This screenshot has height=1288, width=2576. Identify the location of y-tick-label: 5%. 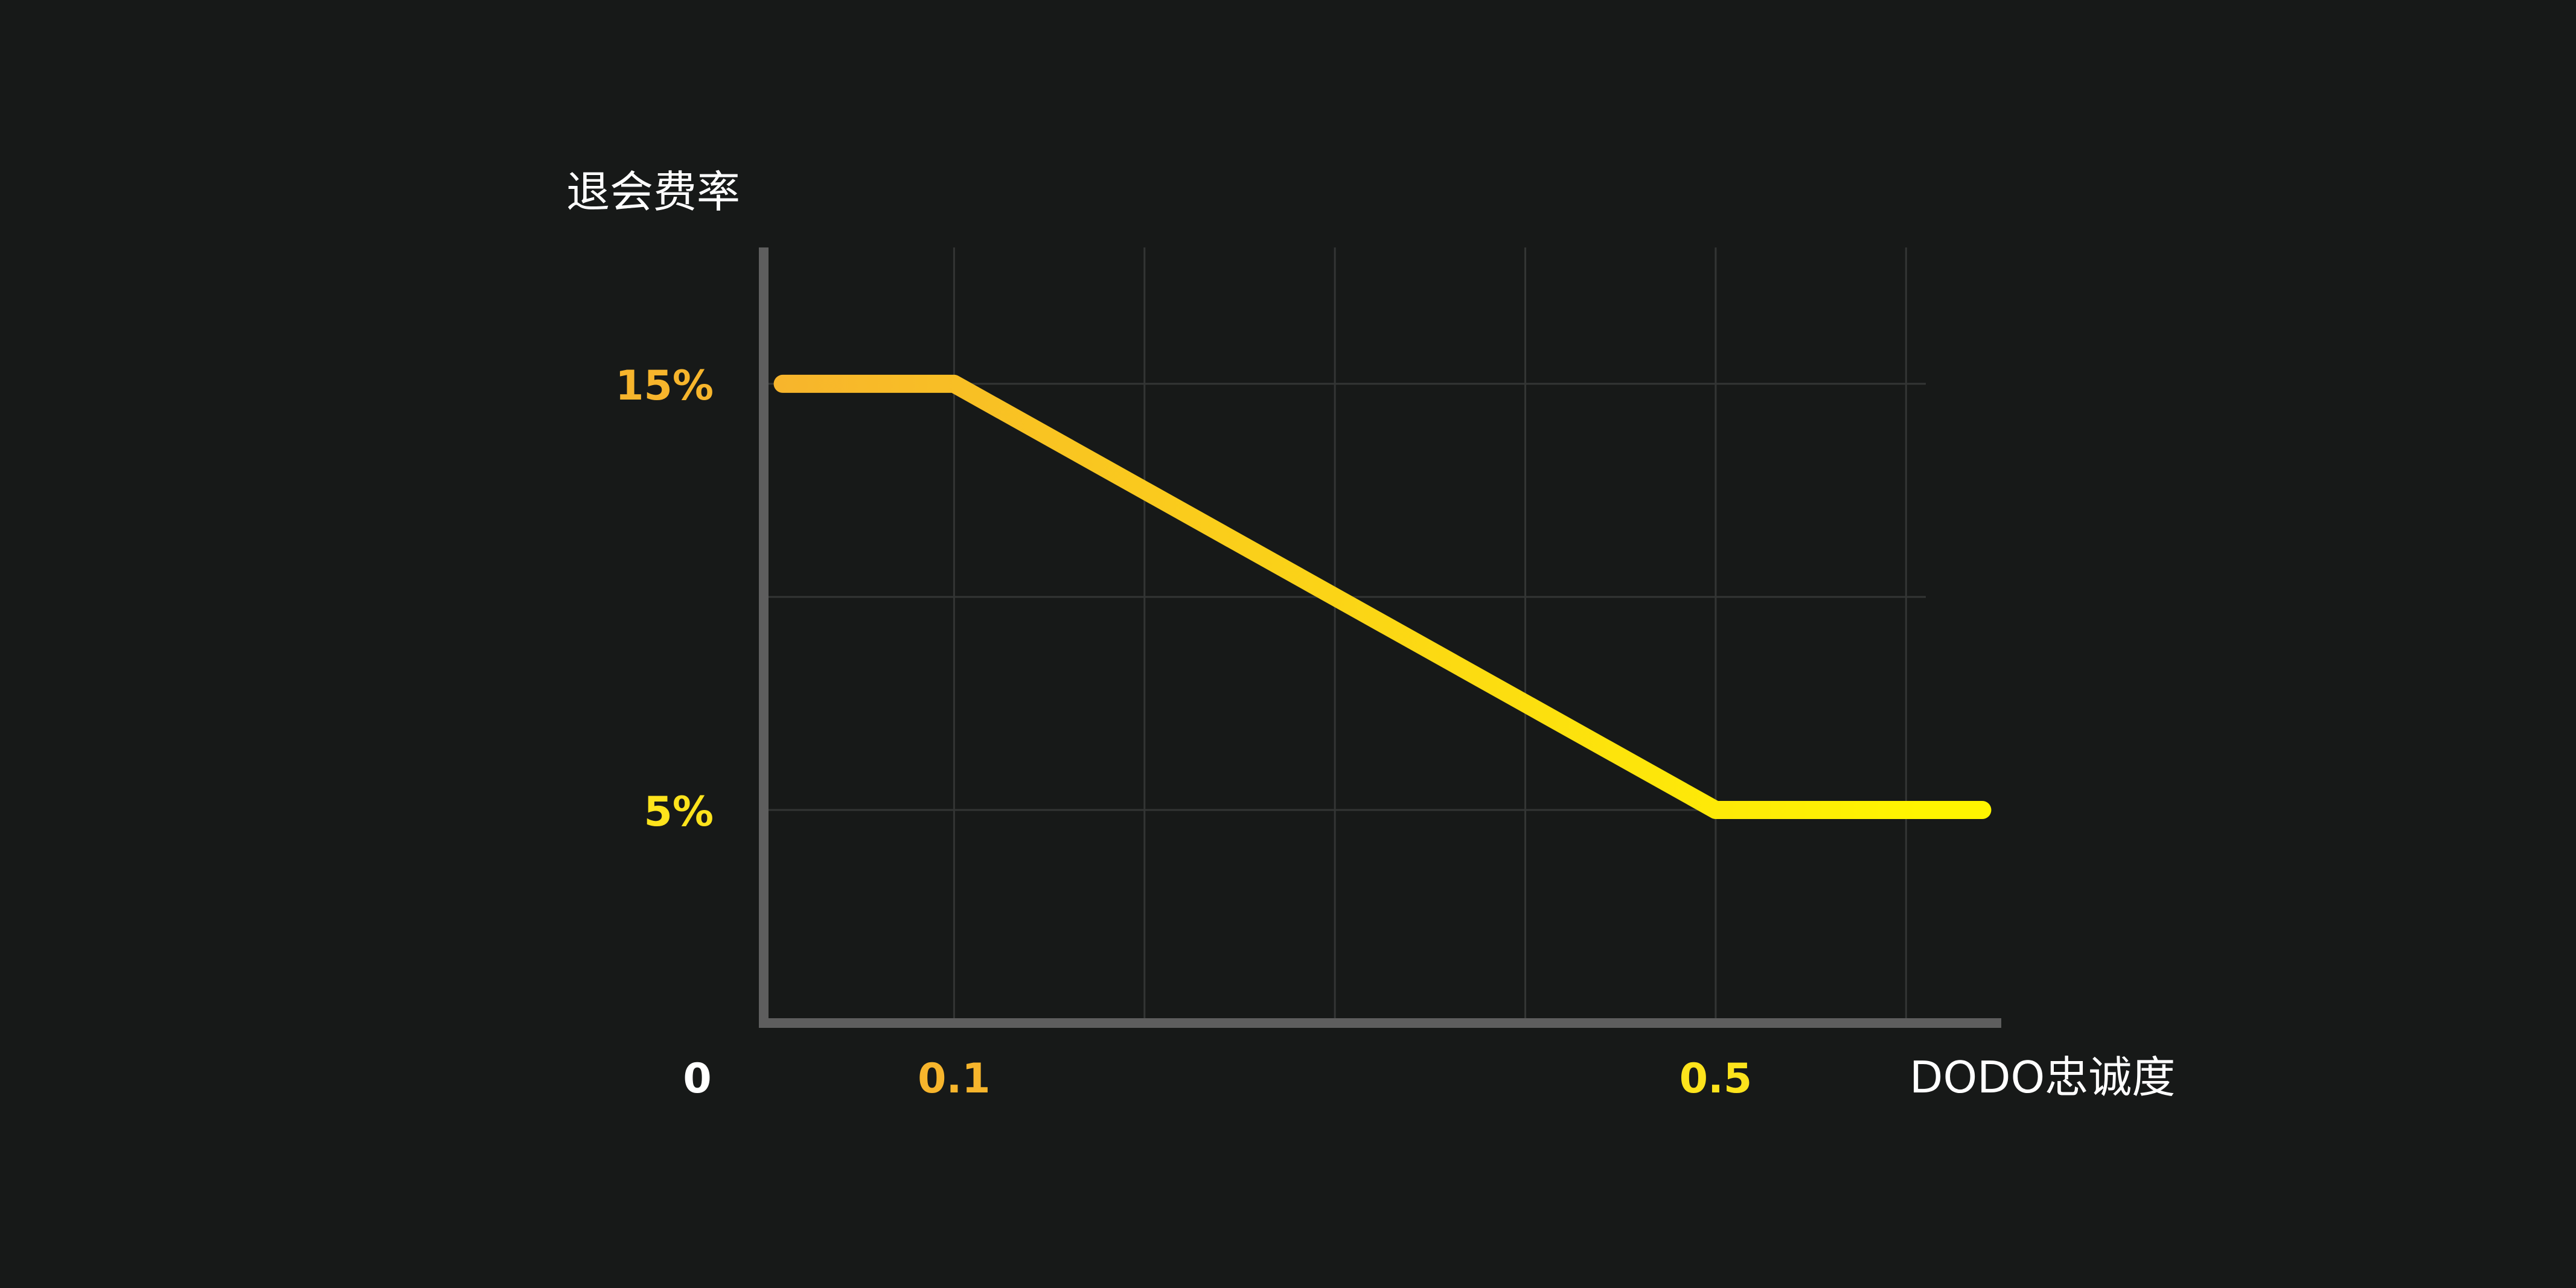
(679, 812).